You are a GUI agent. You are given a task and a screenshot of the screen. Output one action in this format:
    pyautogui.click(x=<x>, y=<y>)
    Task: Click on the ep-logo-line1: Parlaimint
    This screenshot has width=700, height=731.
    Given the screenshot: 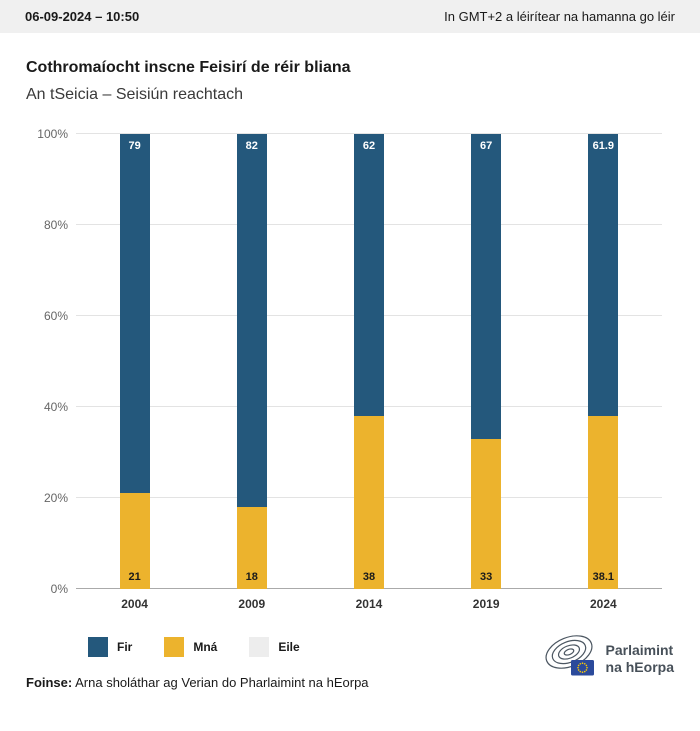 What is the action you would take?
    pyautogui.click(x=639, y=650)
    